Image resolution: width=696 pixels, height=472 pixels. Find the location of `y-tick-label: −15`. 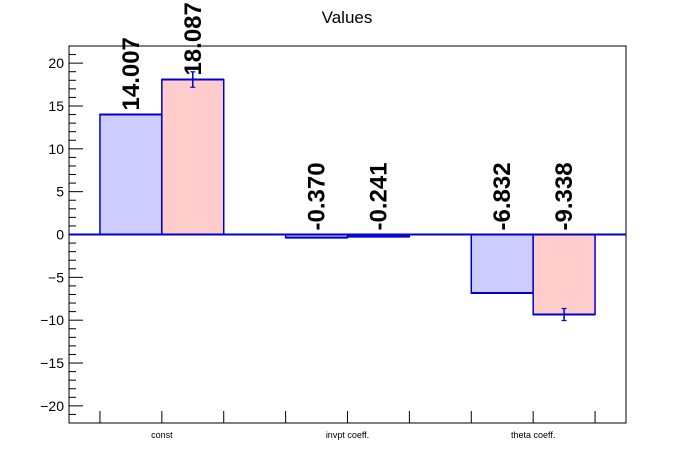

y-tick-label: −15 is located at coordinates (52, 363).